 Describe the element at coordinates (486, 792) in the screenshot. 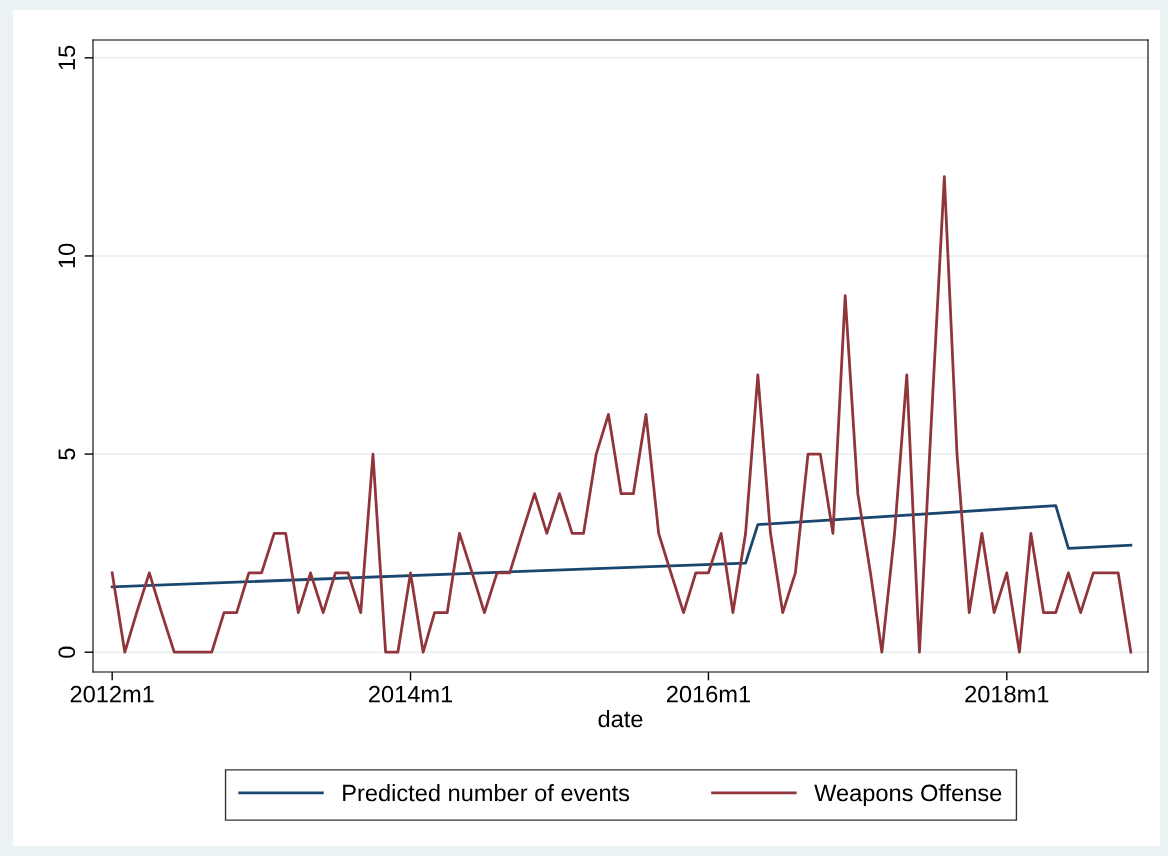

I see `legend-label: Predicted number of events` at that location.